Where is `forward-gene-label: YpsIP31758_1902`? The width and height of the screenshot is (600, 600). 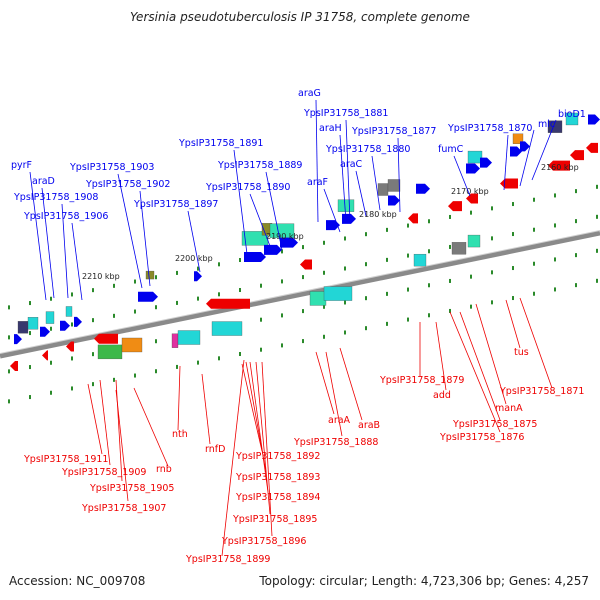
forward-gene-label: YpsIP31758_1902 is located at coordinates (127, 184).